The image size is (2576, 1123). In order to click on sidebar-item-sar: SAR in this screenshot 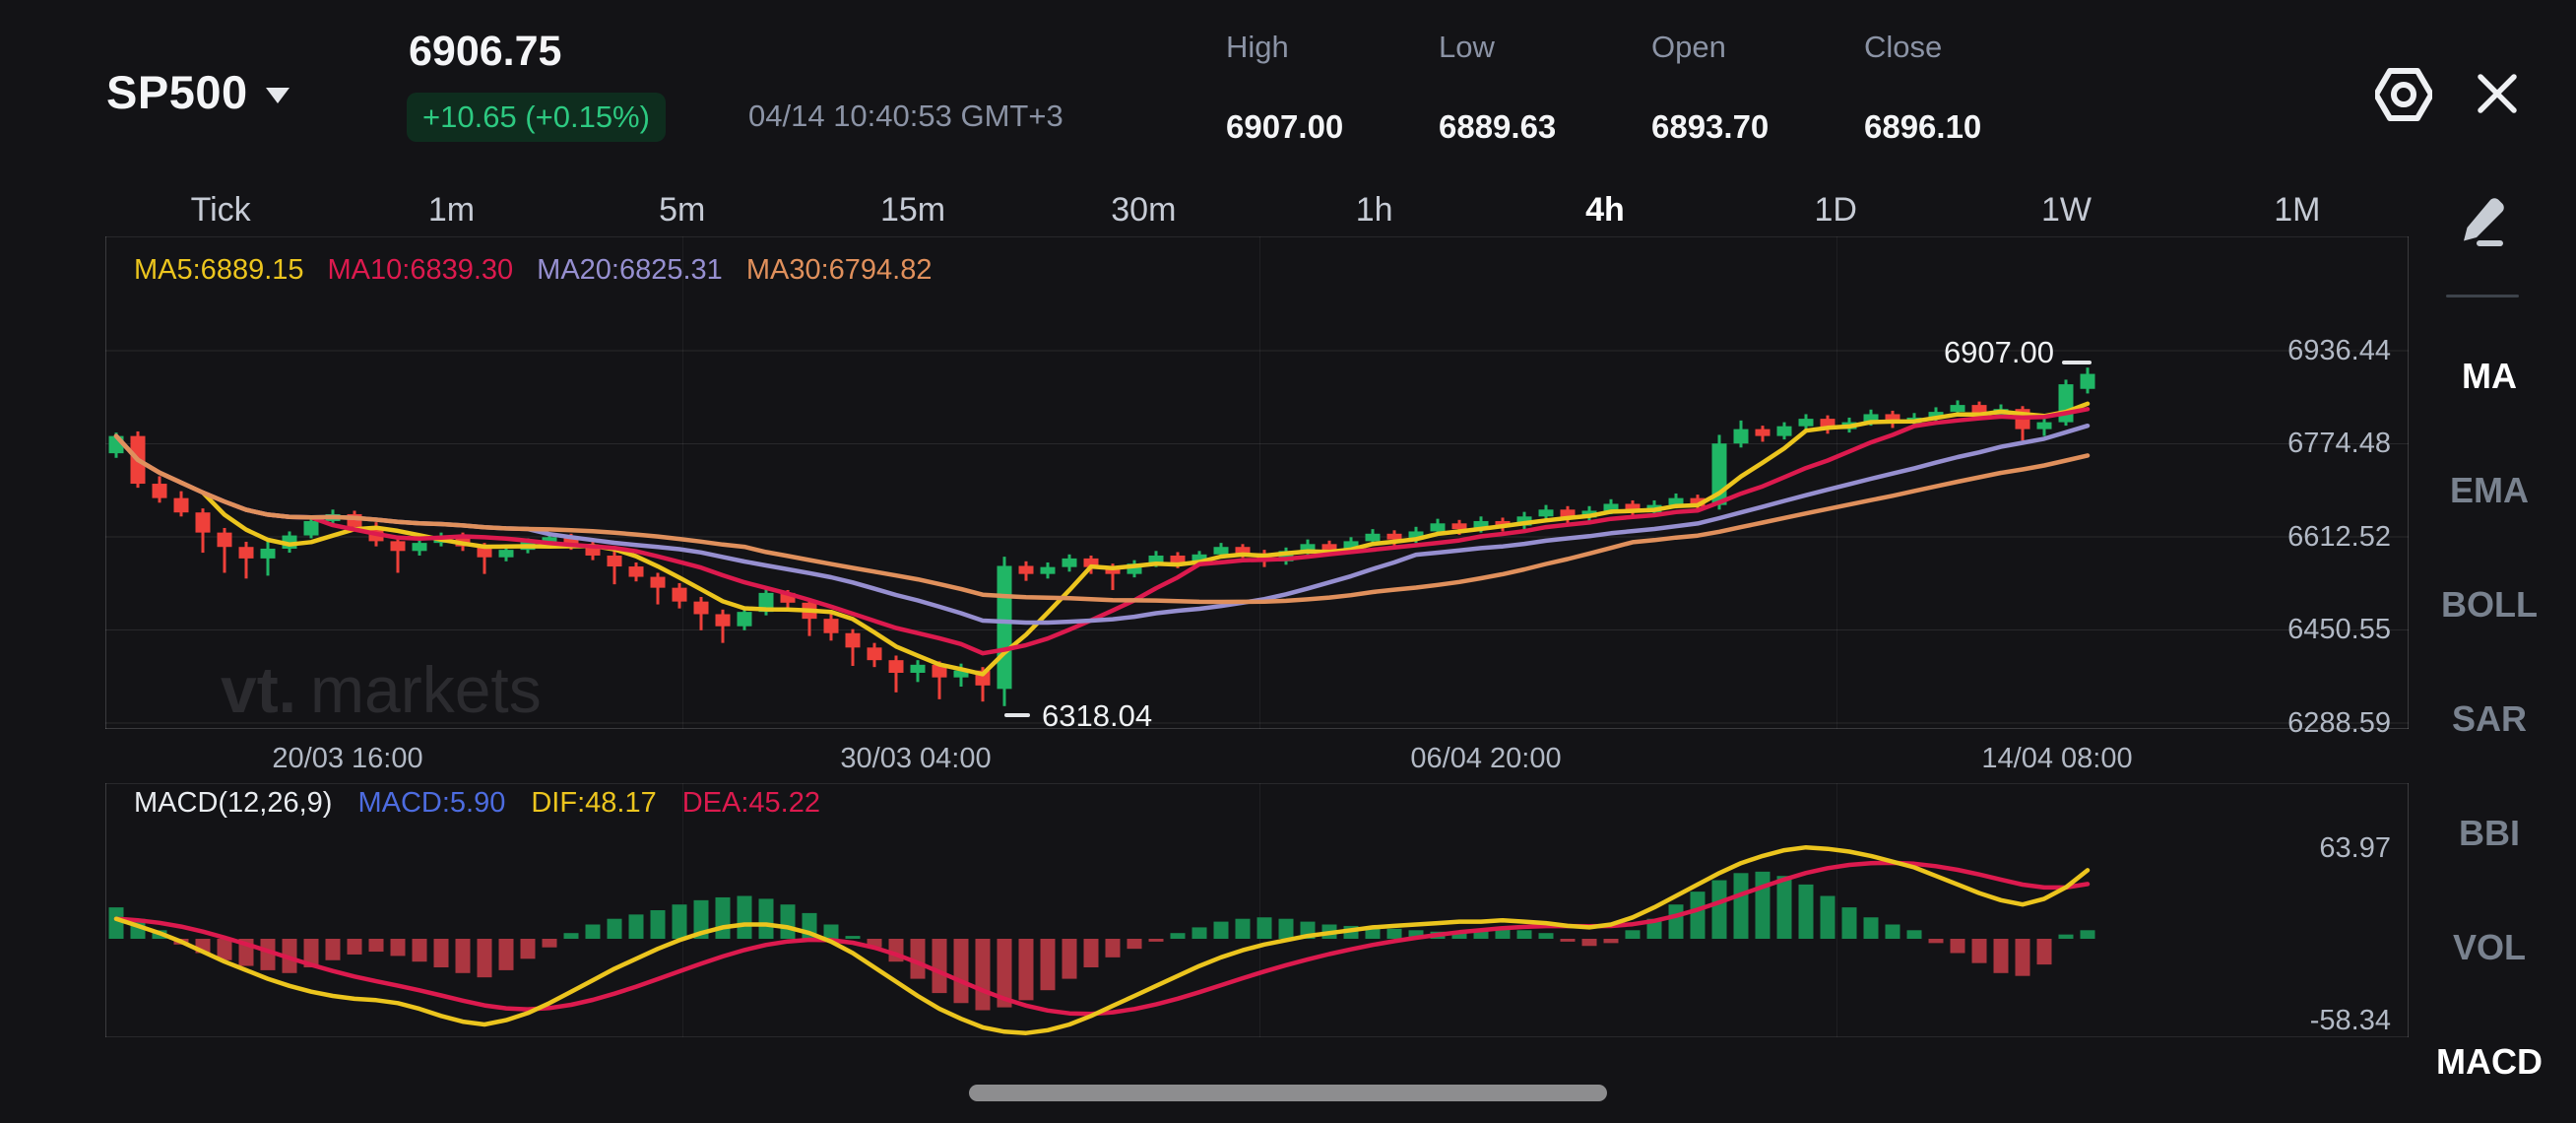, I will do `click(2489, 718)`.